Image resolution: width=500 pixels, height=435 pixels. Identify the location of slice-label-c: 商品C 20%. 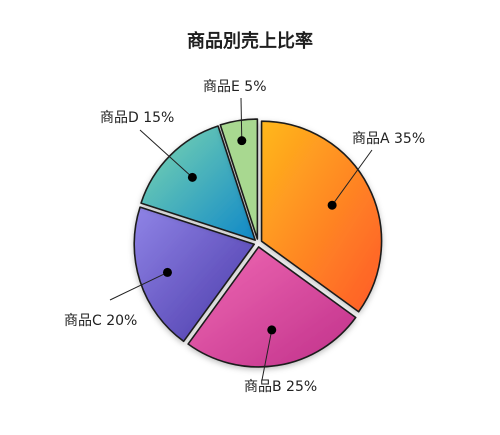
(100, 321).